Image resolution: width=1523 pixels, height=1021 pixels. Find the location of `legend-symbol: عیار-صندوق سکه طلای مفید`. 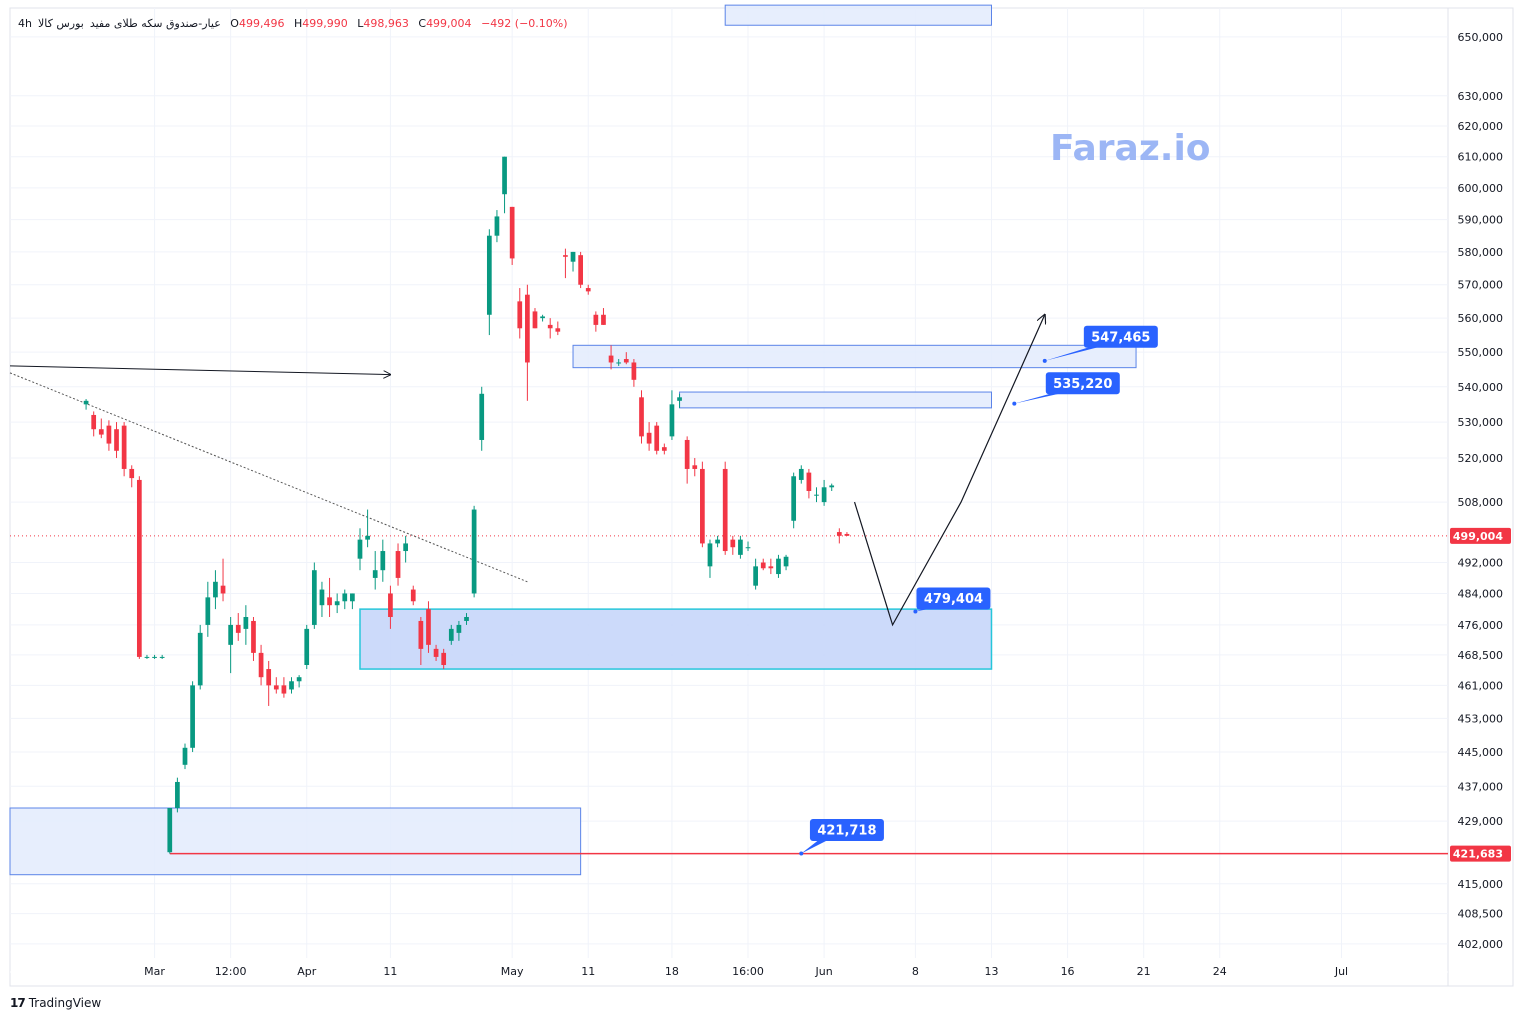

legend-symbol: عیار-صندوق سکه طلای مفید is located at coordinates (155, 23).